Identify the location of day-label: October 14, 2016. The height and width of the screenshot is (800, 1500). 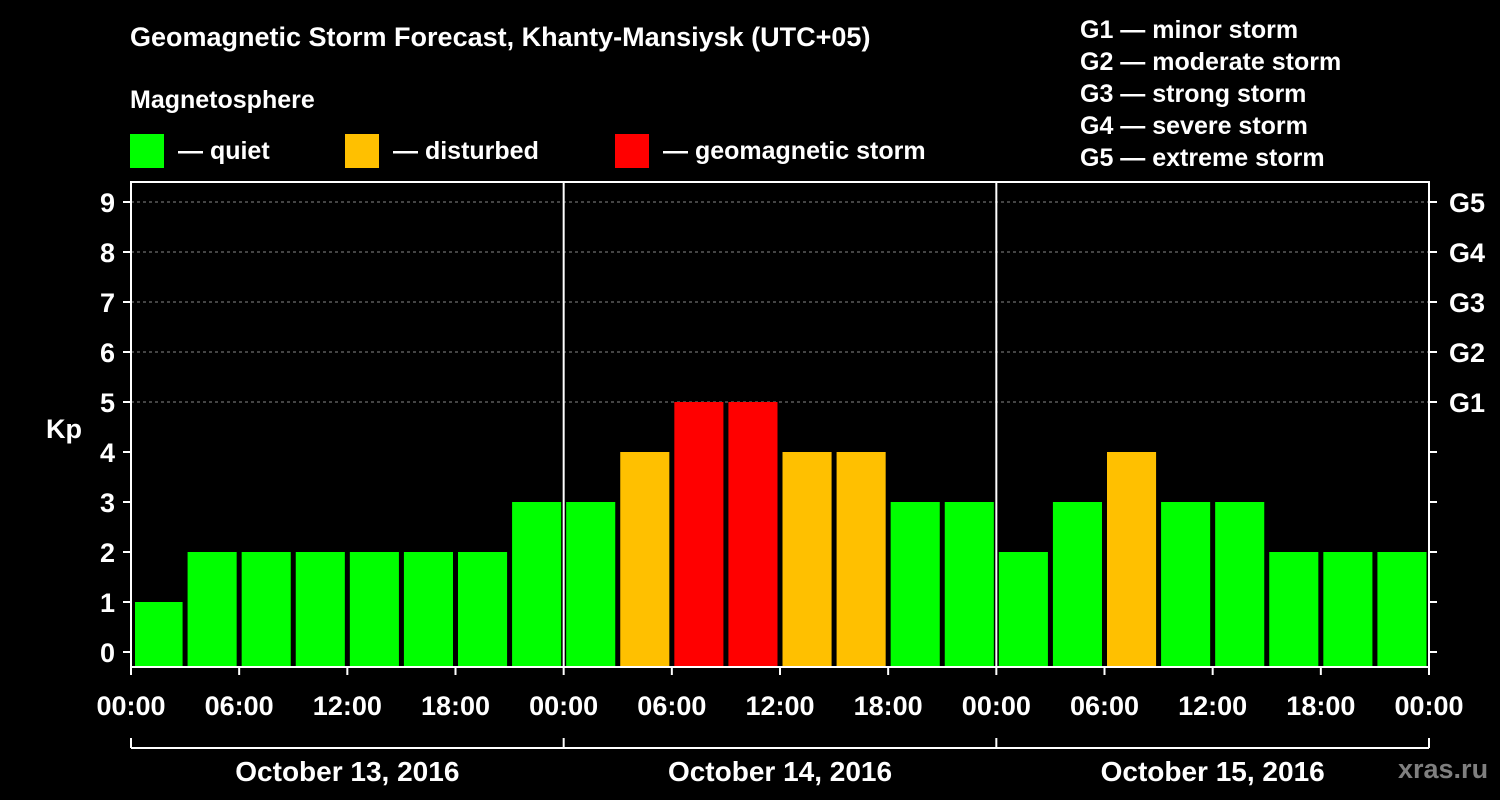
(780, 771).